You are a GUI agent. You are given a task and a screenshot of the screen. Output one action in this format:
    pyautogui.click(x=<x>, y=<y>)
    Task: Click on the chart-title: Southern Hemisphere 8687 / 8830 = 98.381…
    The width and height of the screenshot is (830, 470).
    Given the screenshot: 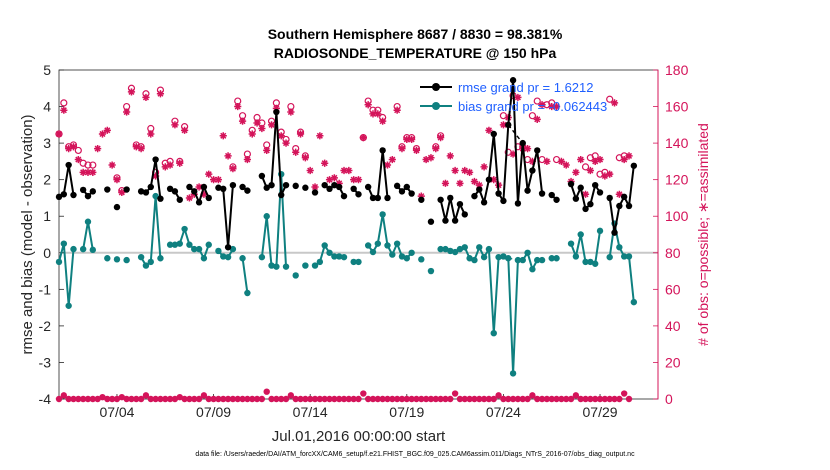 What is the action you would take?
    pyautogui.click(x=415, y=34)
    